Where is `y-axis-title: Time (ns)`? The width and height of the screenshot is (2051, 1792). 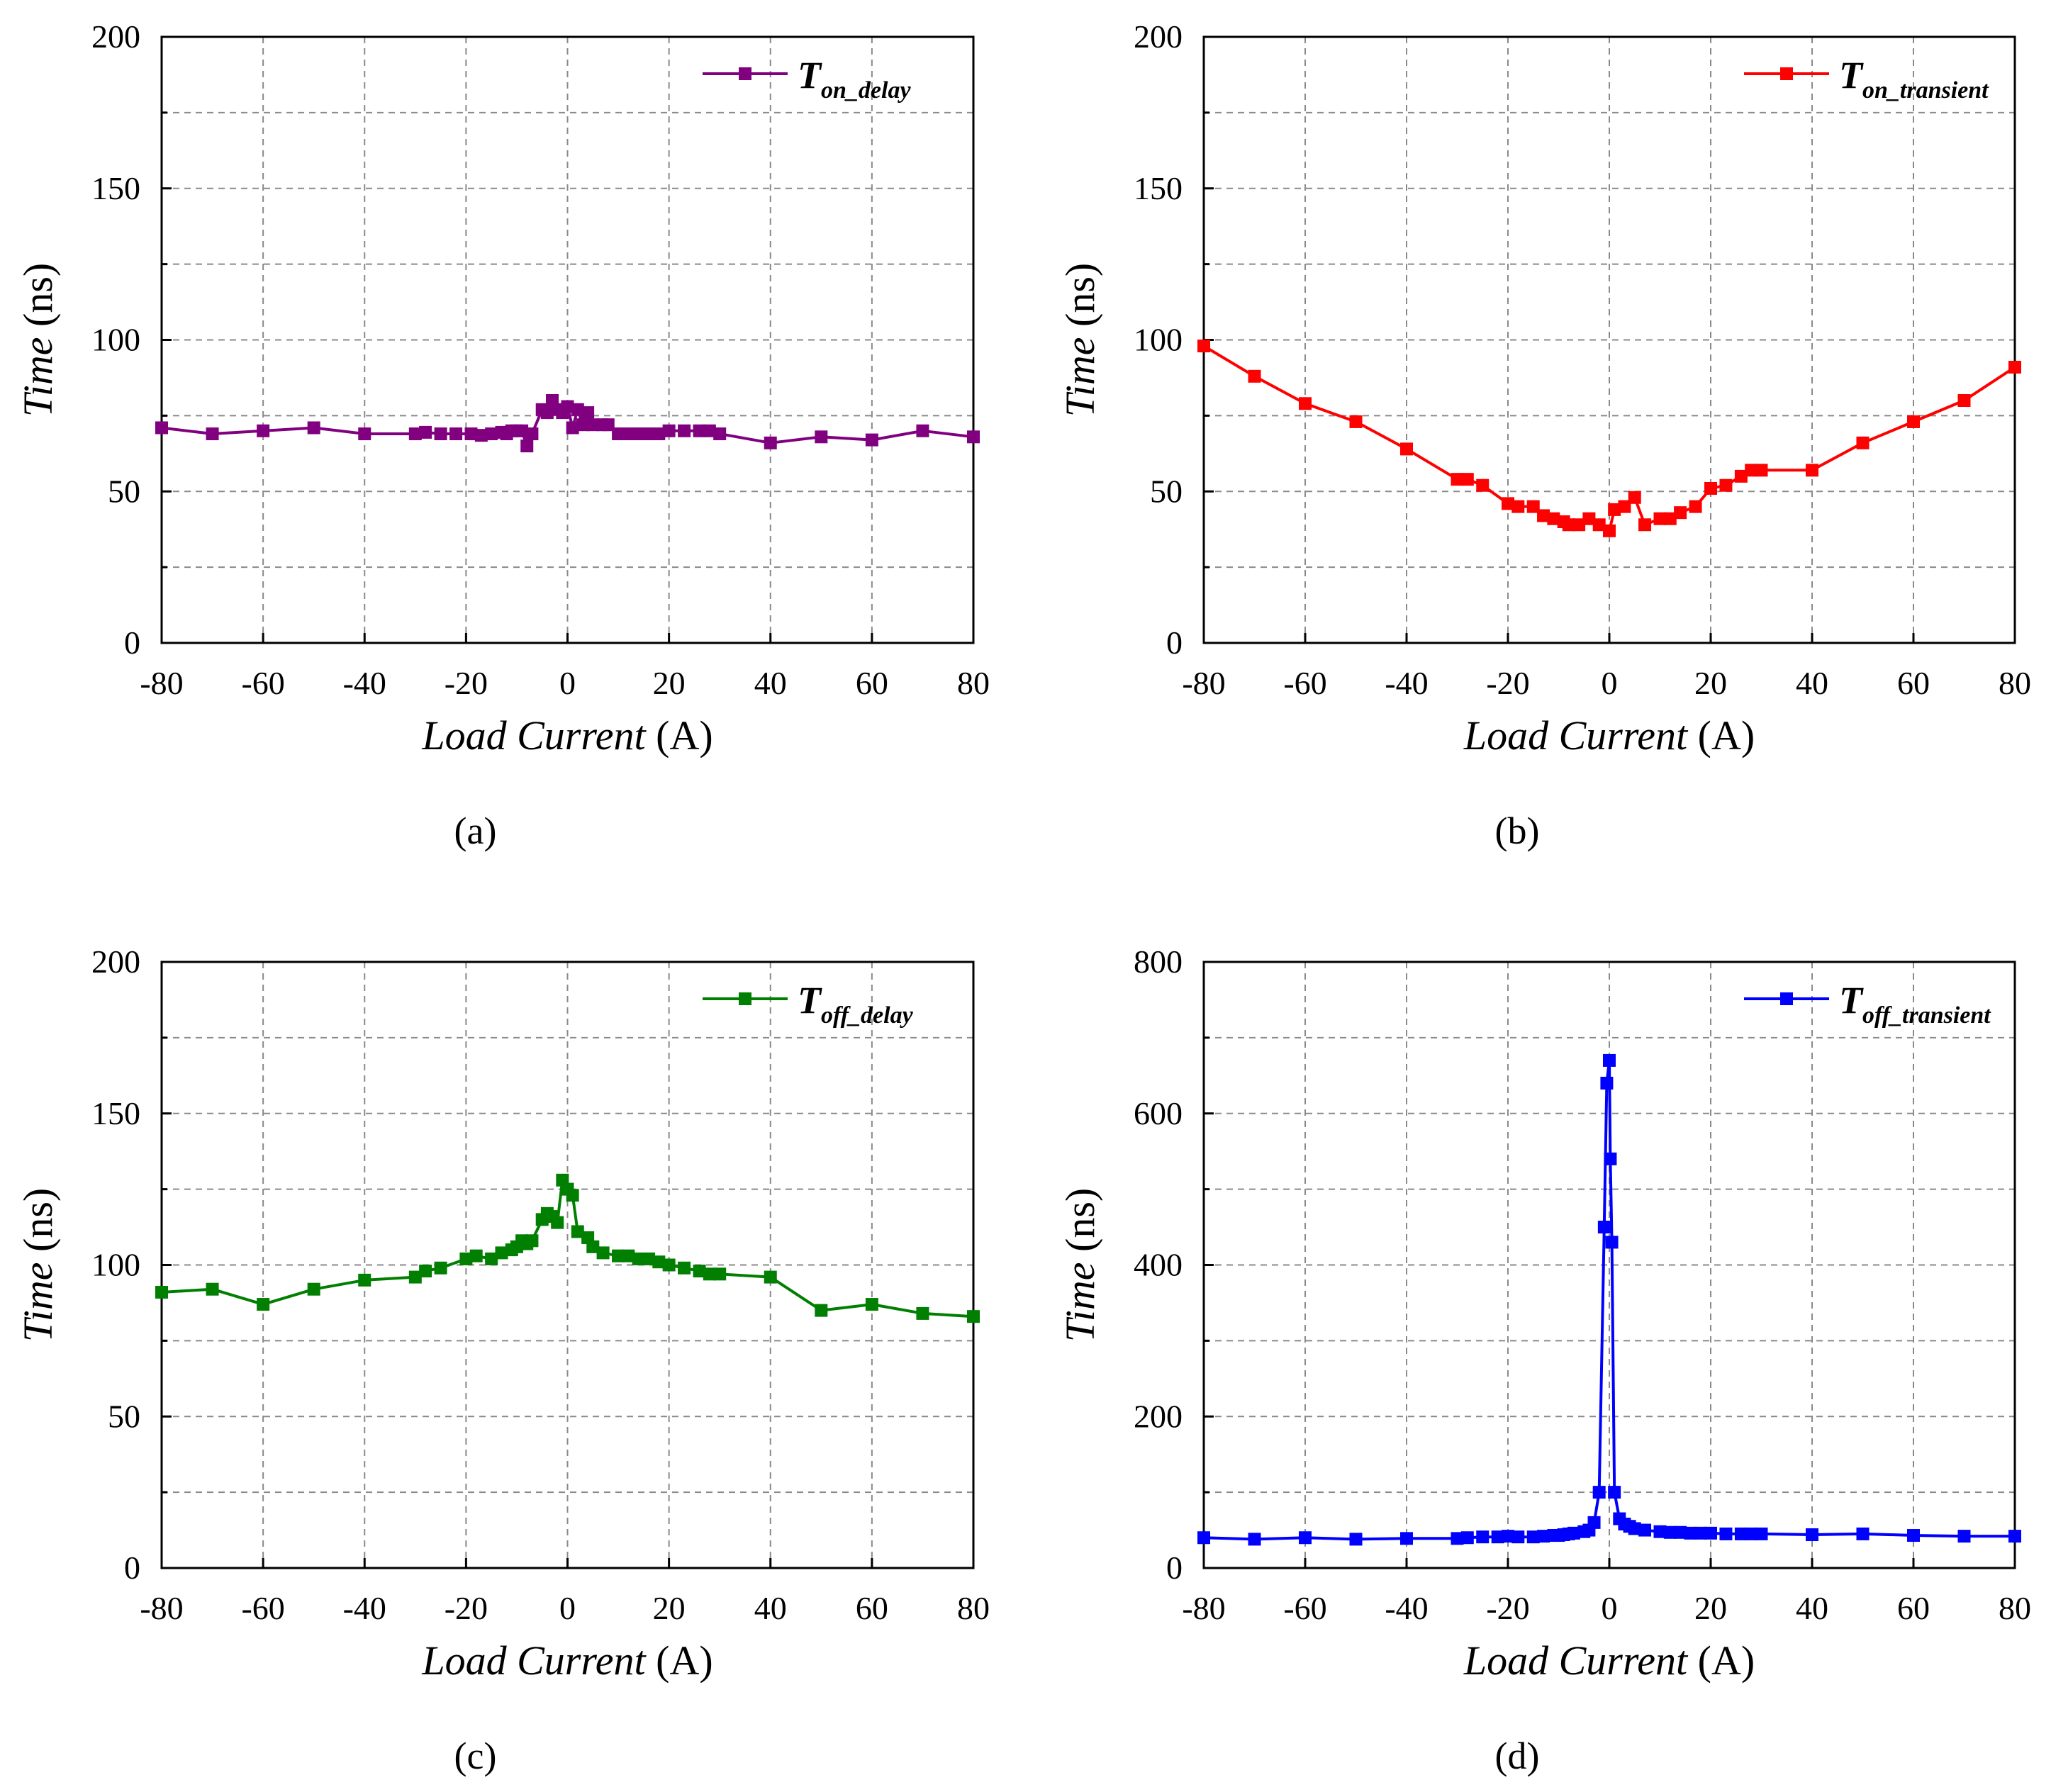 y-axis-title: Time (ns) is located at coordinates (1080, 1265).